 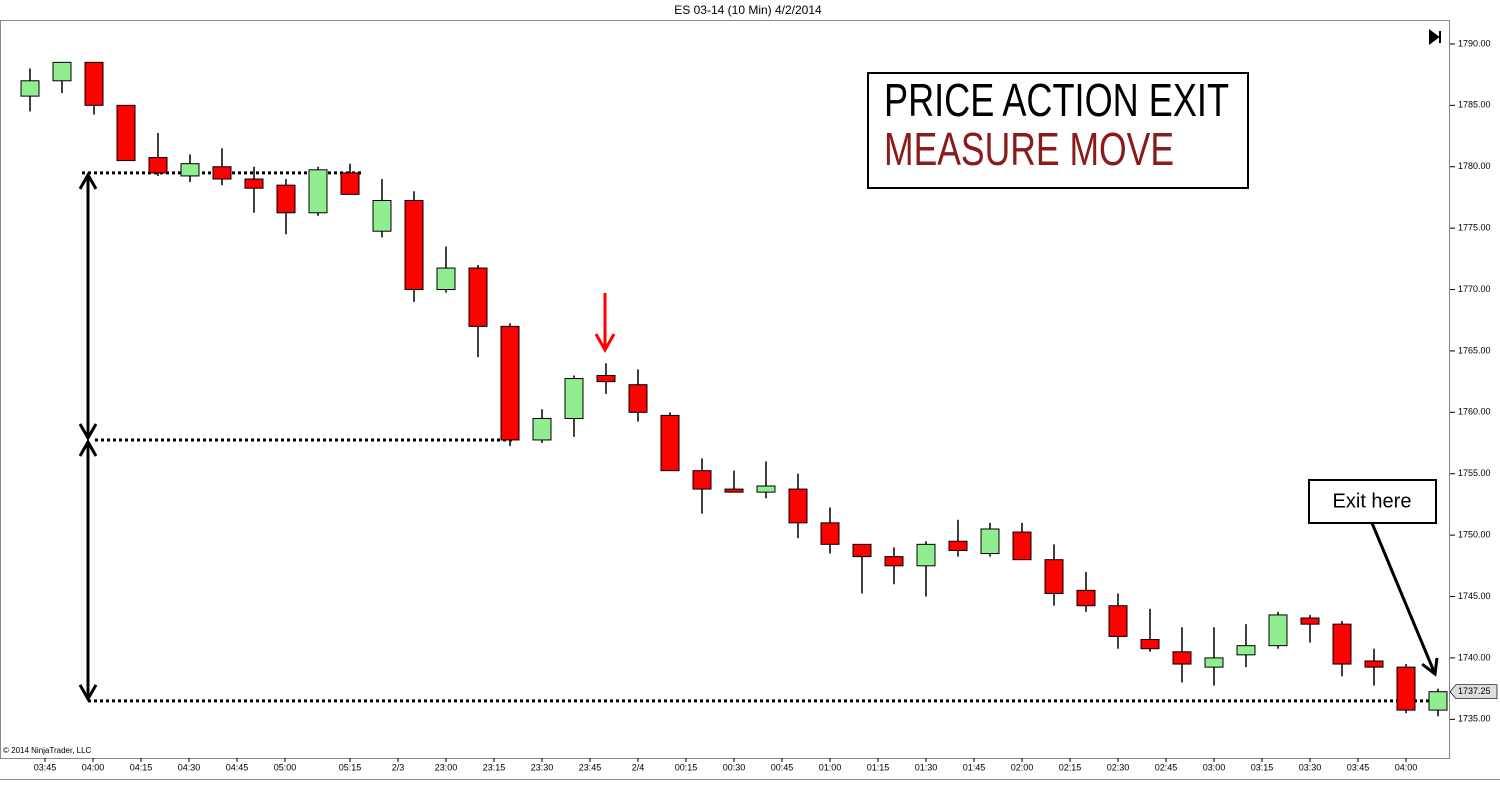 What do you see at coordinates (590, 767) in the screenshot?
I see `x-tick-label: 23:45` at bounding box center [590, 767].